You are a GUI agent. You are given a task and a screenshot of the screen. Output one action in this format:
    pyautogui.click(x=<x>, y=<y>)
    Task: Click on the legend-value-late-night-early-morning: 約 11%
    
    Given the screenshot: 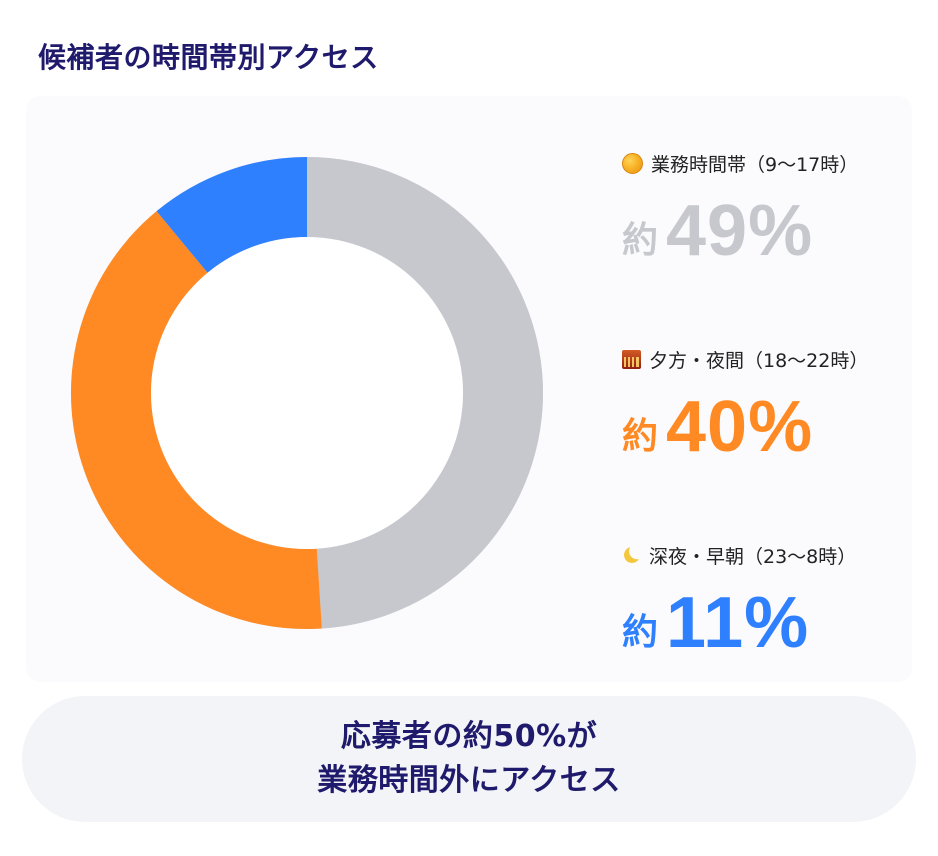 What is the action you would take?
    pyautogui.click(x=715, y=623)
    